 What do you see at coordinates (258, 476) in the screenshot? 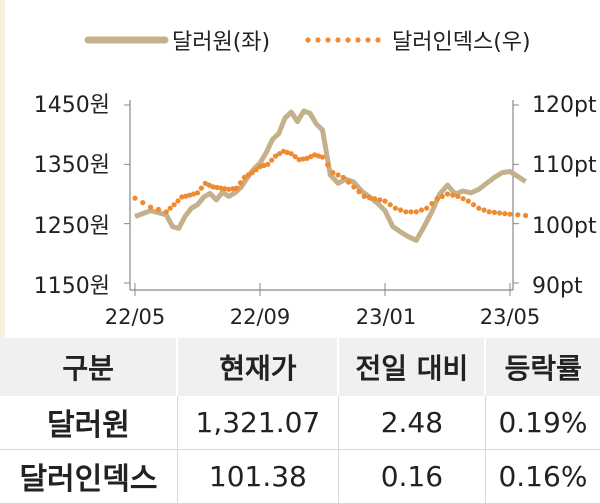
I see `current-price-cell: 101.38` at bounding box center [258, 476].